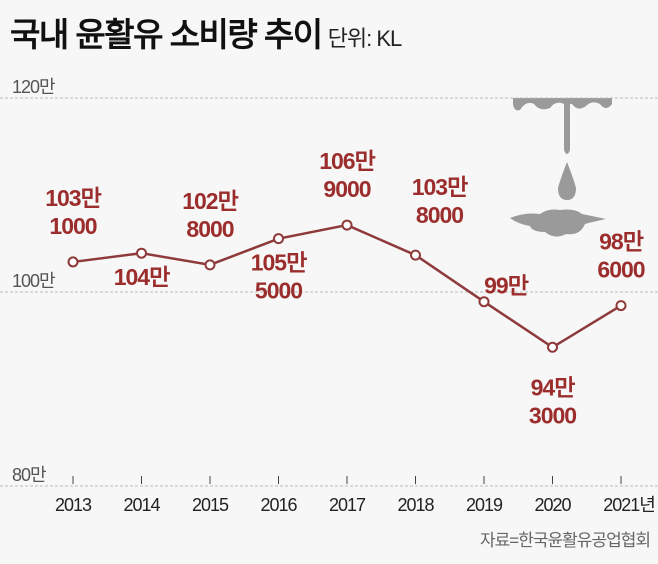 The height and width of the screenshot is (564, 658). What do you see at coordinates (29, 475) in the screenshot?
I see `y-tick-label: 80만` at bounding box center [29, 475].